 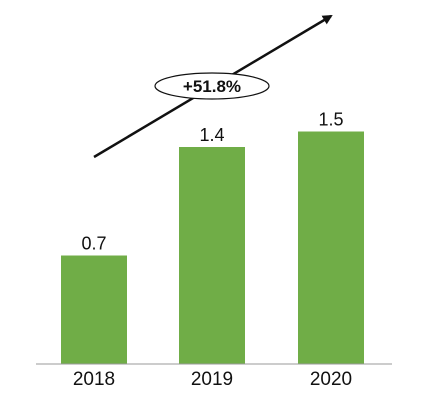 What do you see at coordinates (212, 379) in the screenshot?
I see `x-tick-2019: 2019` at bounding box center [212, 379].